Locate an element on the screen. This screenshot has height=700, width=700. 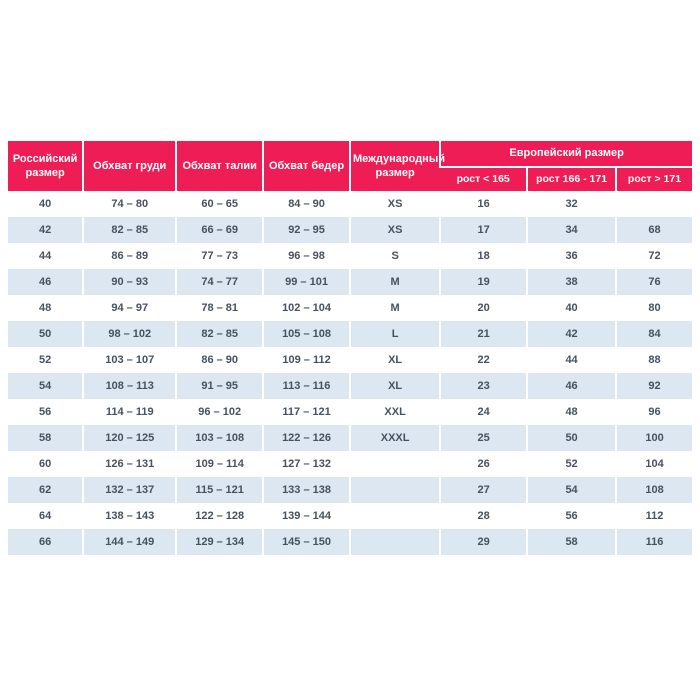
table-cell: 32 is located at coordinates (571, 204).